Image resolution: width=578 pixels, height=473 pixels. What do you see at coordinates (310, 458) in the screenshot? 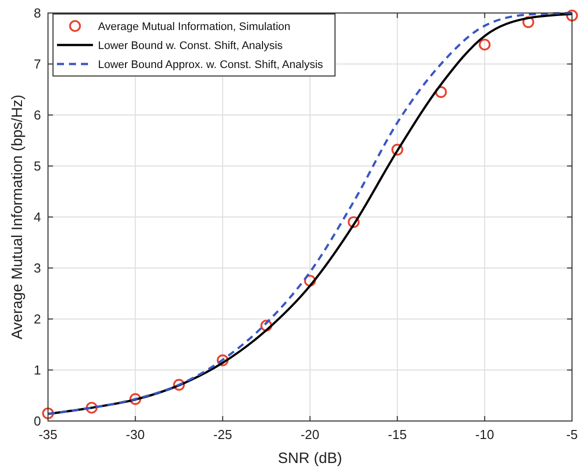
I see `x-axis-title: SNR (dB)` at bounding box center [310, 458].